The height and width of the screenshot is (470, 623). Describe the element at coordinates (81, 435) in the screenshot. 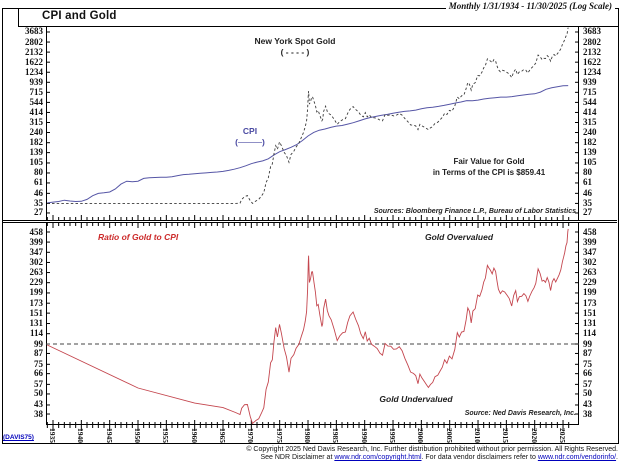

I see `x-tick-label: 1940` at that location.